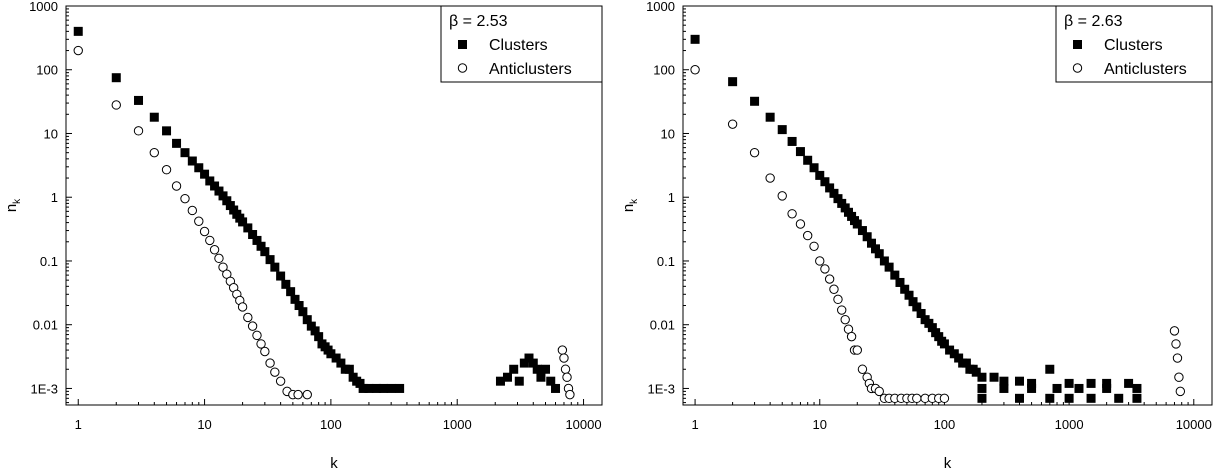 The height and width of the screenshot is (474, 1221). Describe the element at coordinates (945, 424) in the screenshot. I see `x-tick-label: 100` at that location.